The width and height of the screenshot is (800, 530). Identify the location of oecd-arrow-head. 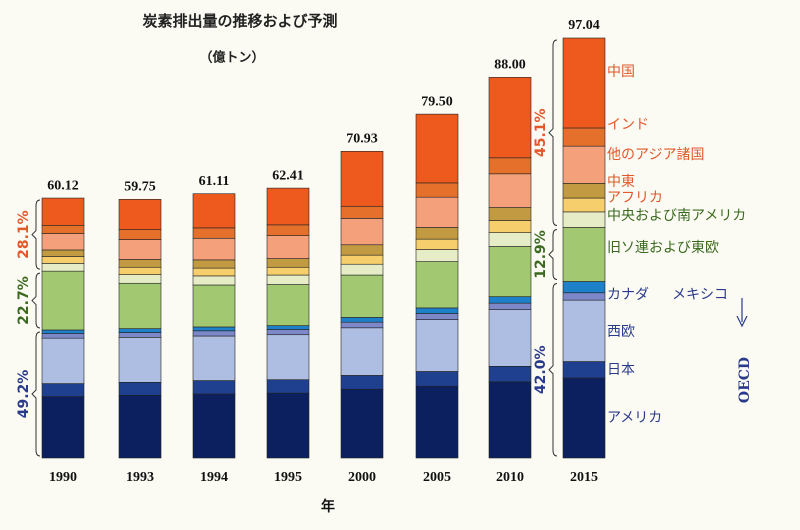
(742, 321).